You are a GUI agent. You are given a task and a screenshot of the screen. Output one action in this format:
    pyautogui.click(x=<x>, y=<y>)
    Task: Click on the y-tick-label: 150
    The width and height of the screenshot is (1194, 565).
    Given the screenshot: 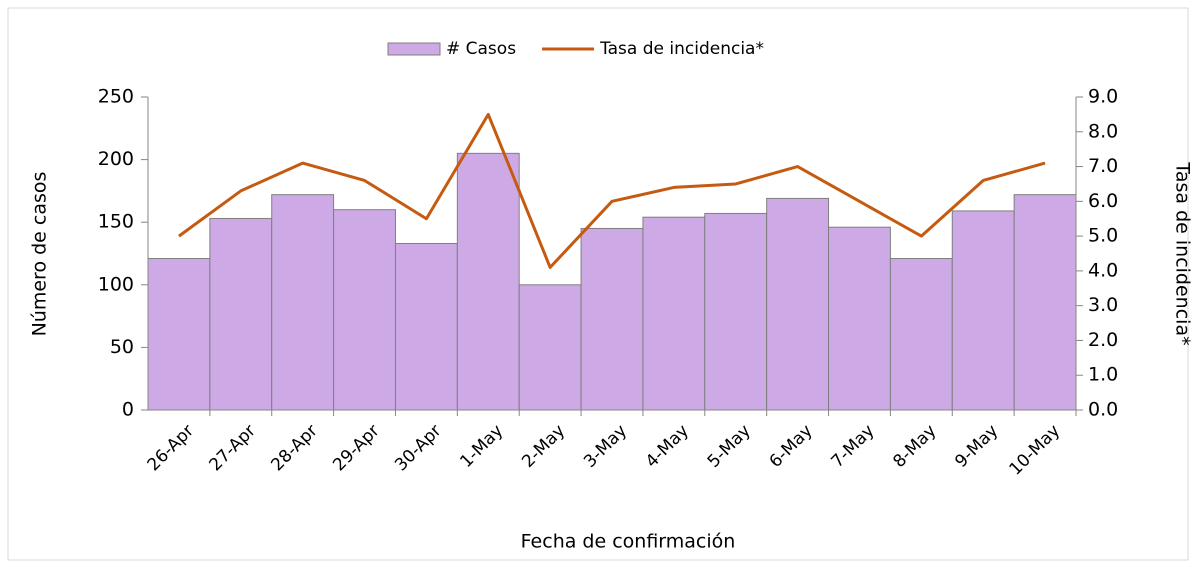 What is the action you would take?
    pyautogui.click(x=116, y=222)
    